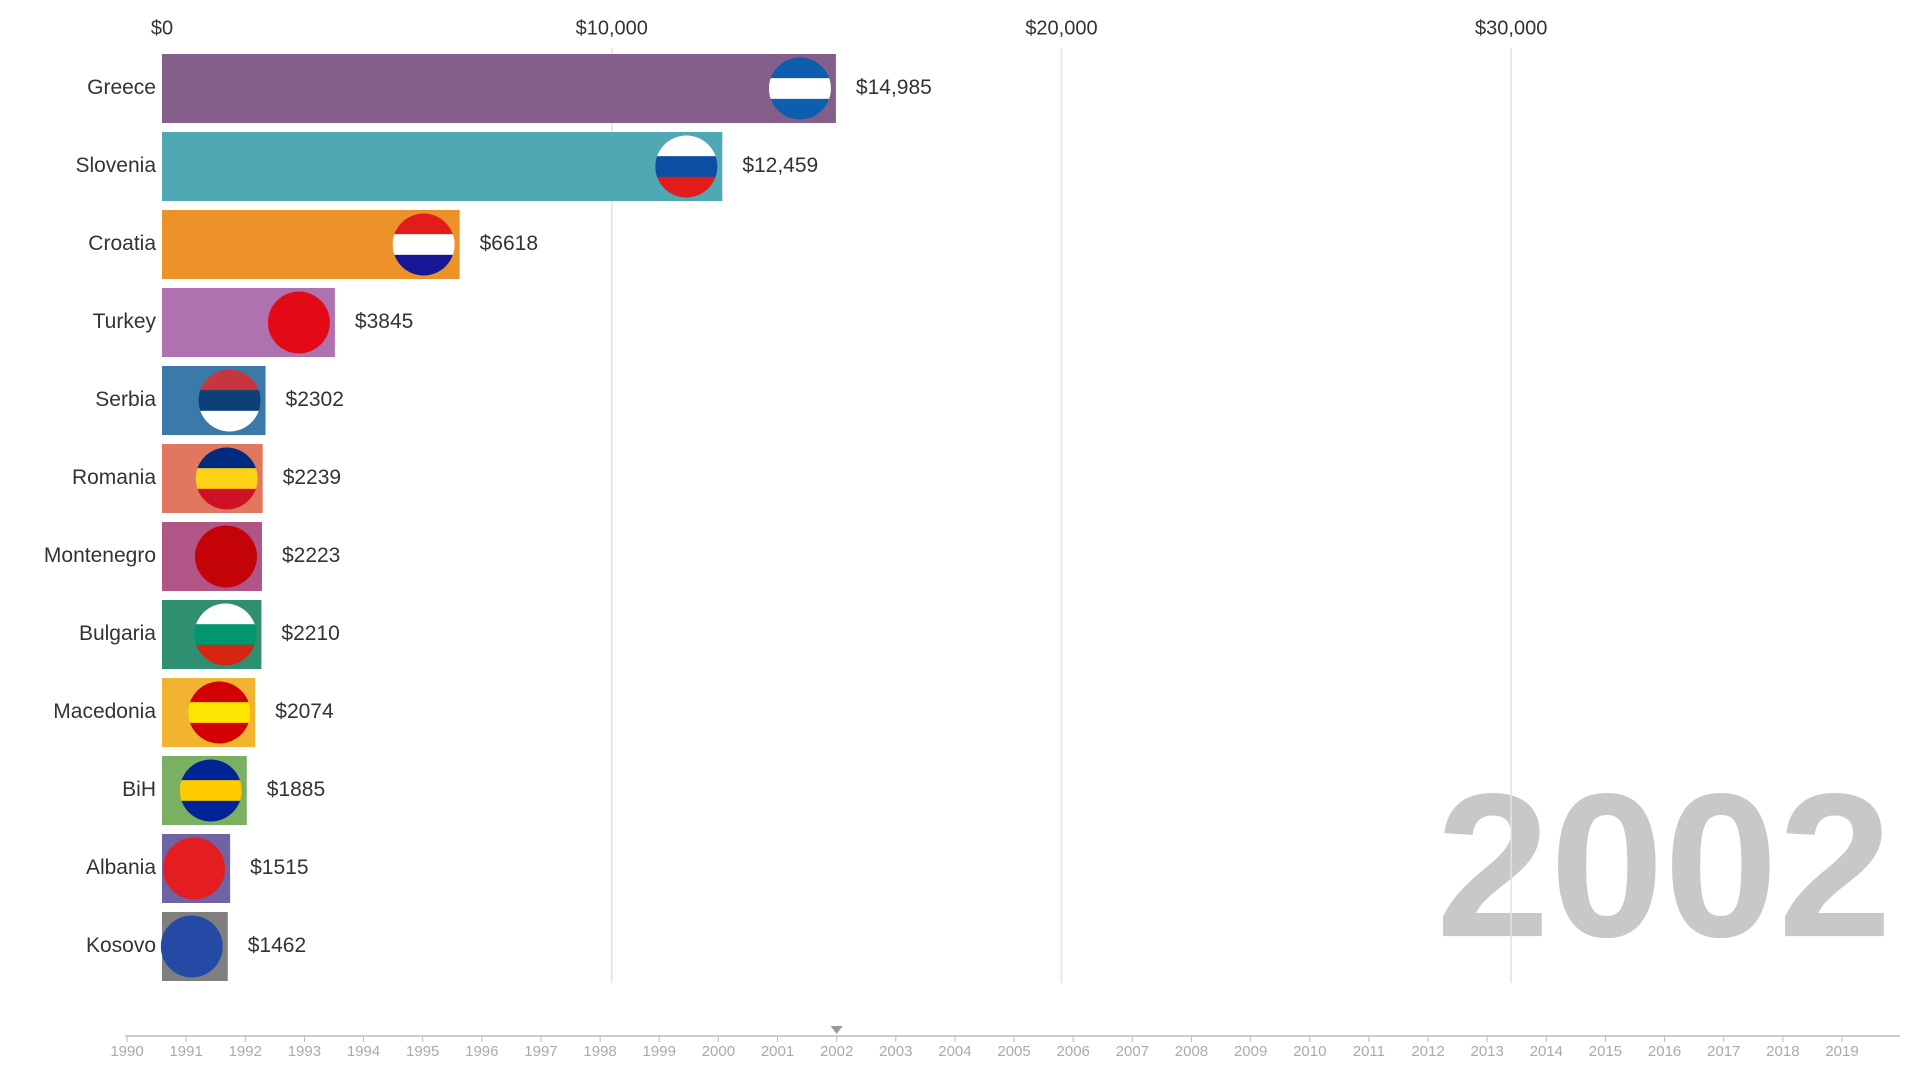  What do you see at coordinates (509, 243) in the screenshot?
I see `value-label: $6618` at bounding box center [509, 243].